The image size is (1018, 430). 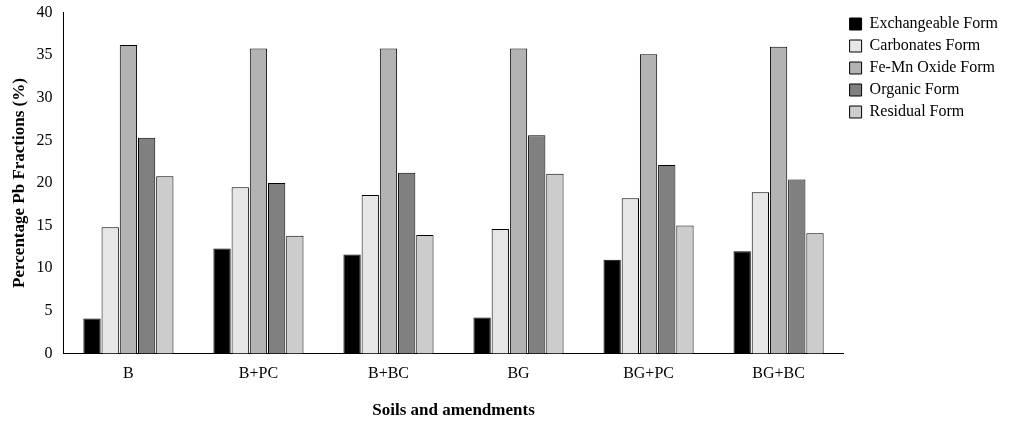 What do you see at coordinates (915, 89) in the screenshot?
I see `legend-label: Organic Form` at bounding box center [915, 89].